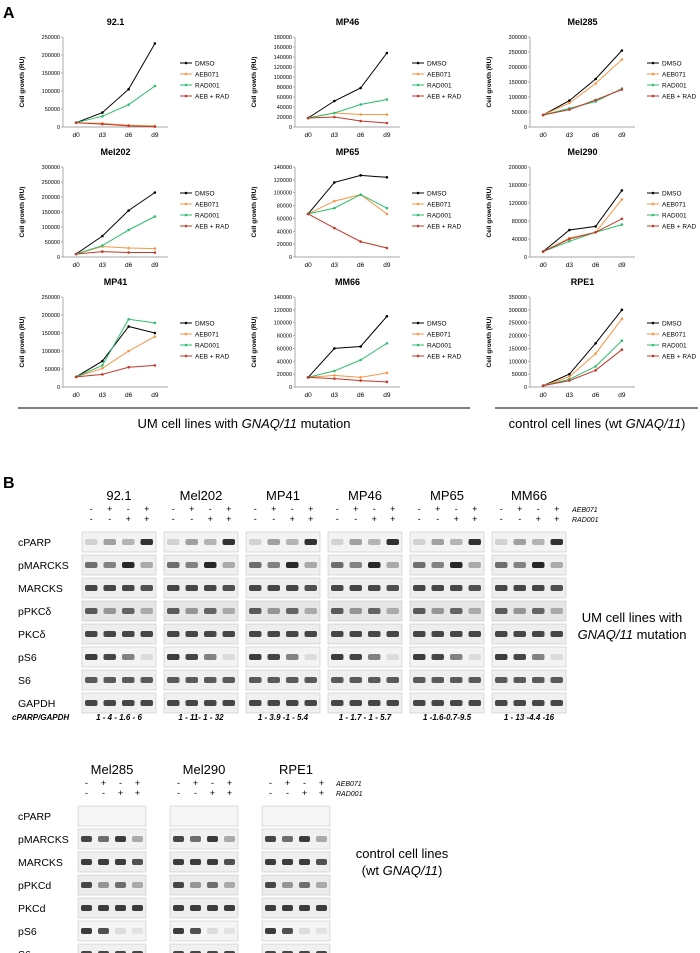 This screenshot has height=953, width=700. Describe the element at coordinates (529, 717) in the screenshot. I see `ratio-value: 1 - 13 -4.4 -16` at that location.